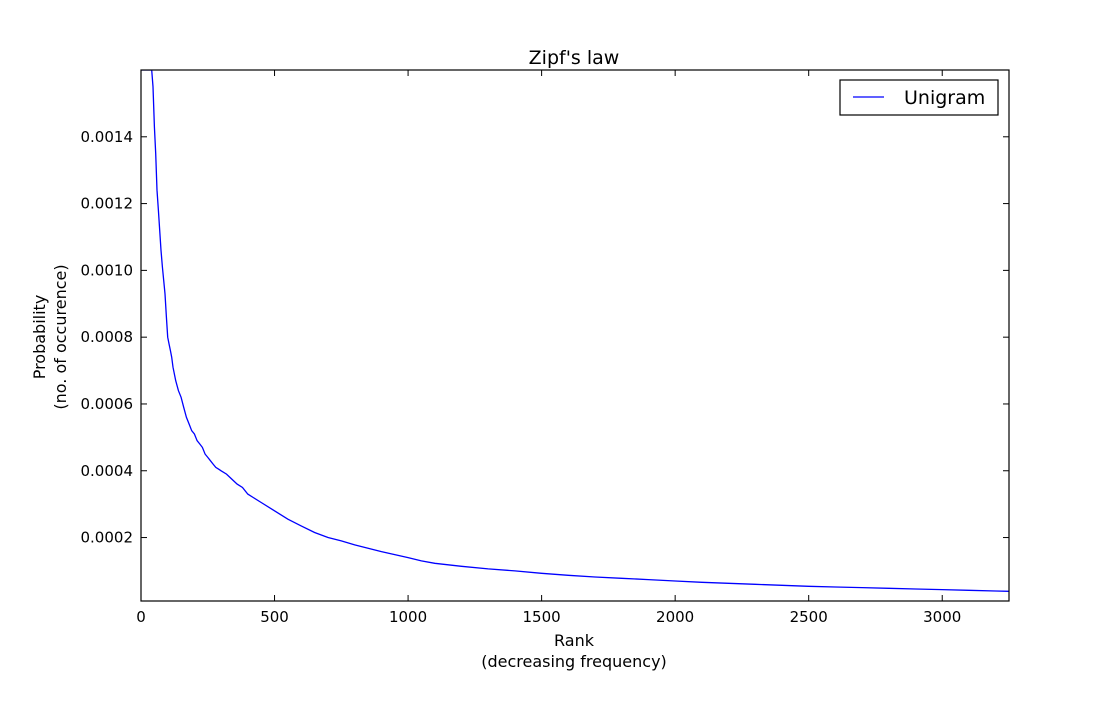 The width and height of the screenshot is (1120, 707). What do you see at coordinates (39, 337) in the screenshot?
I see `y-axis-label-line1: Probability` at bounding box center [39, 337].